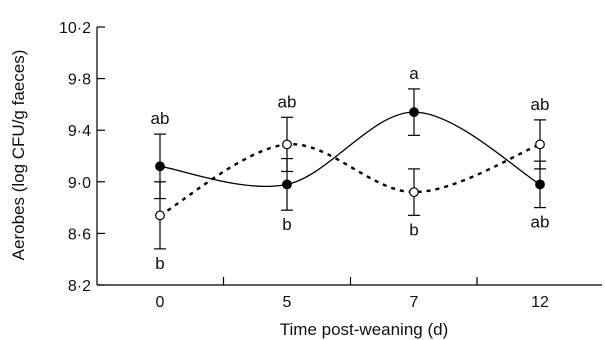 The height and width of the screenshot is (340, 605). Describe the element at coordinates (79, 286) in the screenshot. I see `y-tick-label: 8·2` at that location.